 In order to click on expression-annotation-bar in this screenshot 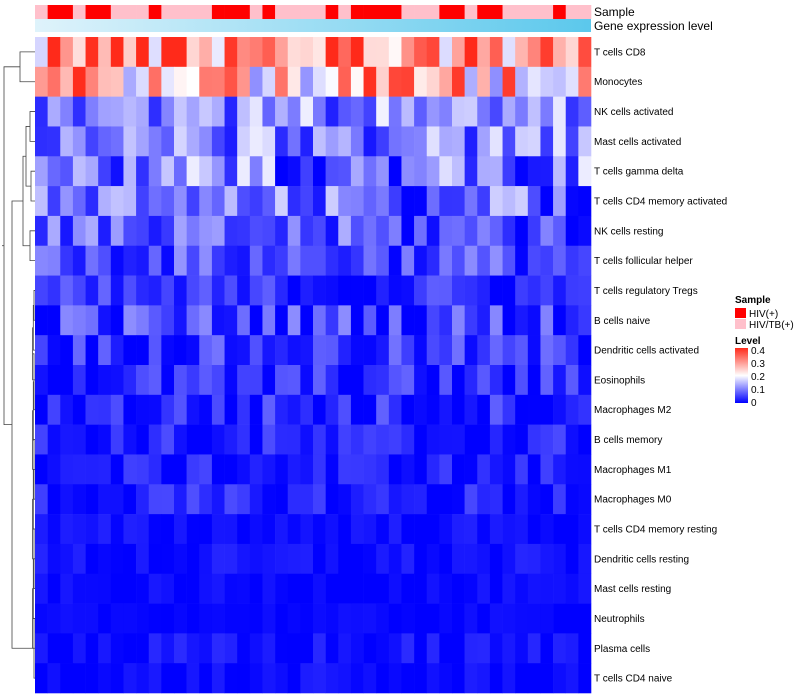, I will do `click(313, 25)`.